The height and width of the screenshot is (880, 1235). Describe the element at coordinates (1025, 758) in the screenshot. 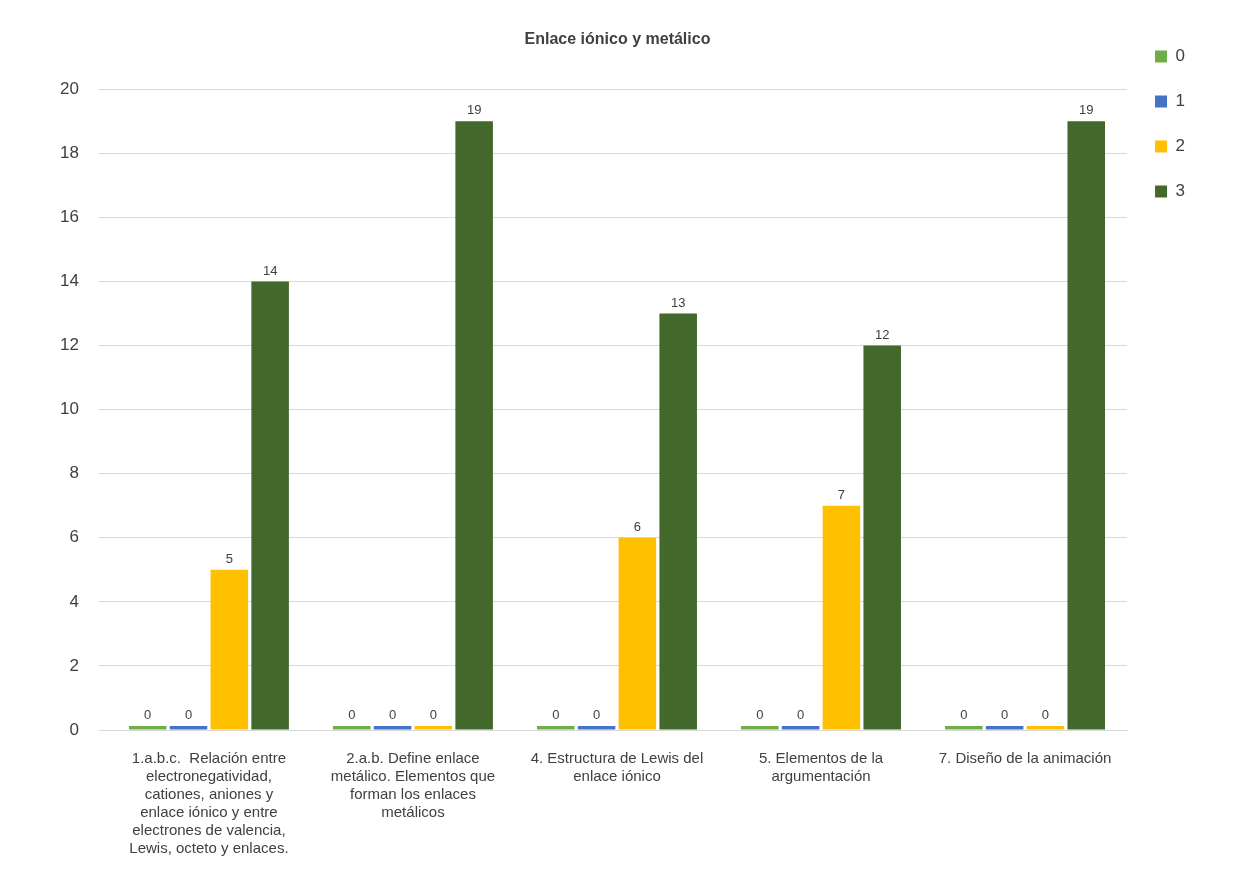

I see `x-tick-label: 7. Diseño de la animación` at that location.